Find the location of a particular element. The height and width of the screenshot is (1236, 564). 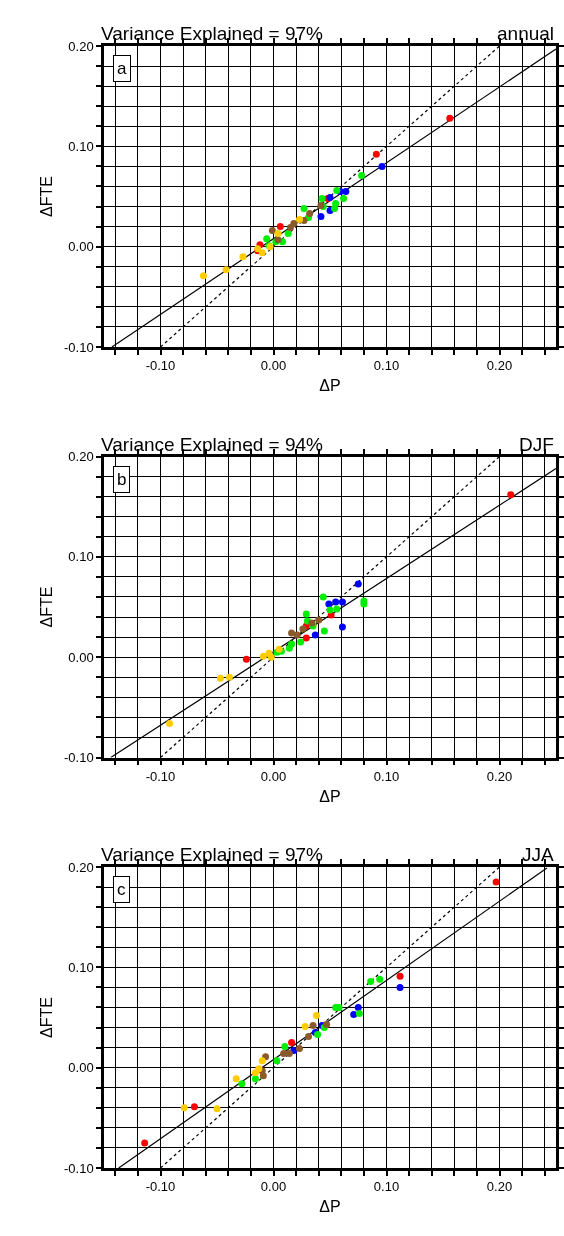

chart-title: Variance Explained = 94% is located at coordinates (212, 444).